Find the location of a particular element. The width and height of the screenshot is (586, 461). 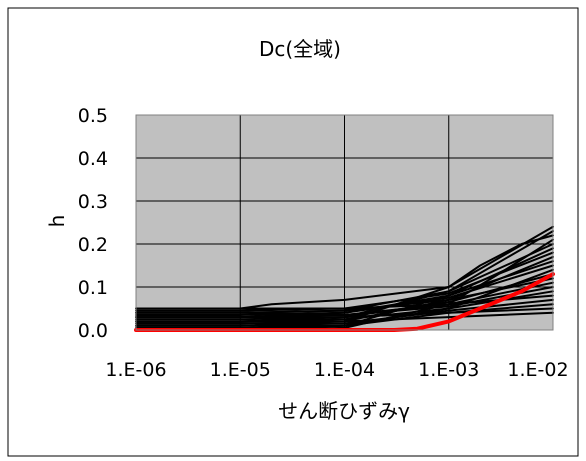

y-tick-label: 0.0 is located at coordinates (93, 331).